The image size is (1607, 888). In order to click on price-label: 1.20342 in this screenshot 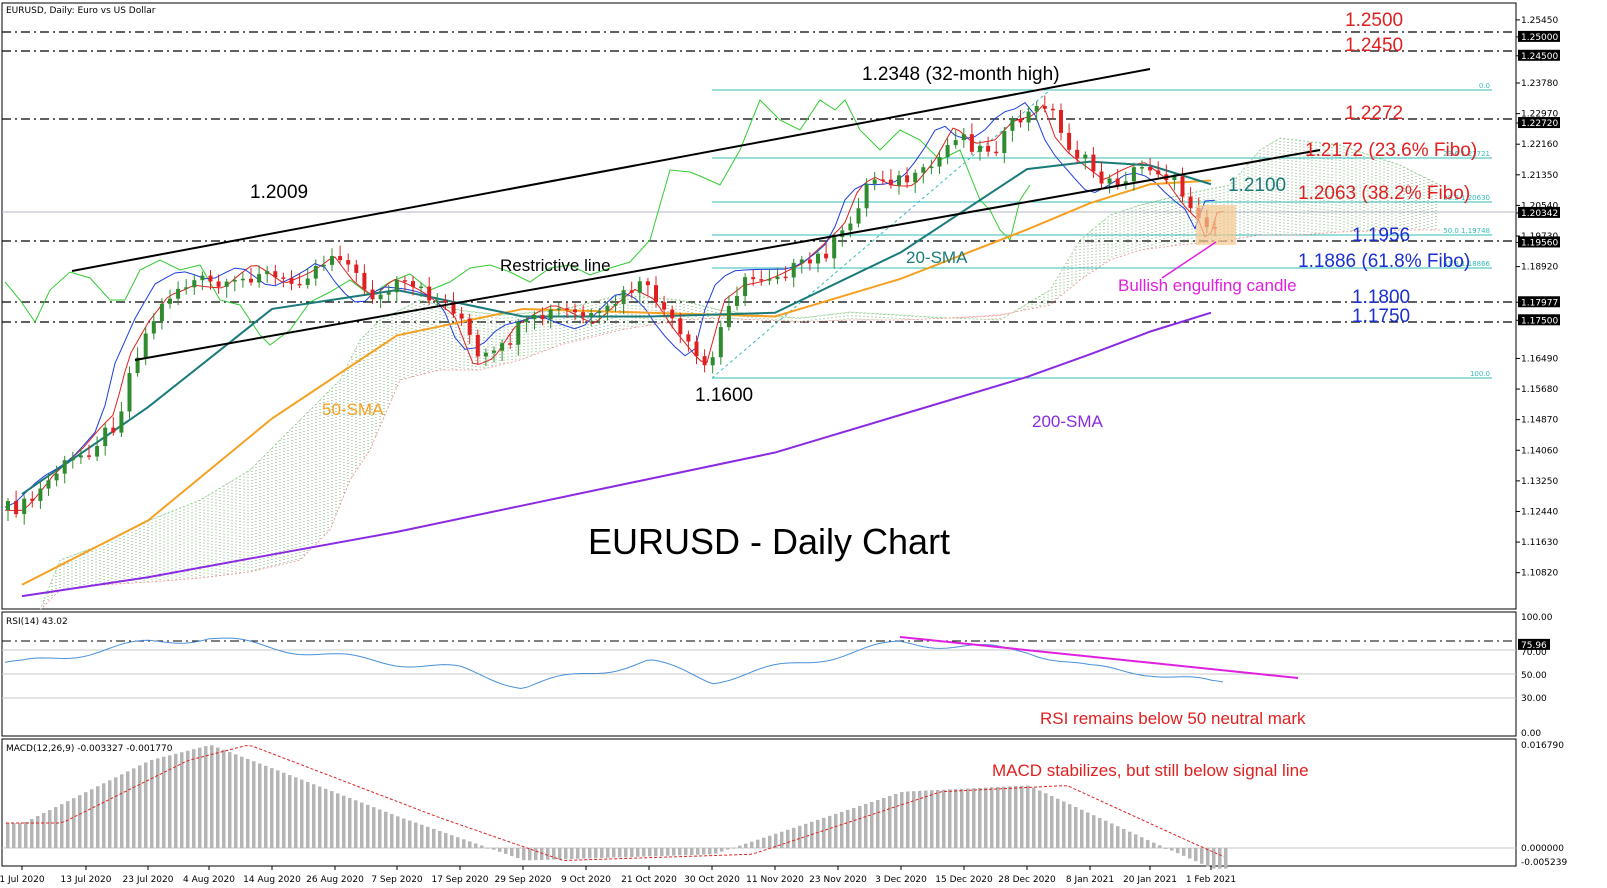, I will do `click(1539, 214)`.